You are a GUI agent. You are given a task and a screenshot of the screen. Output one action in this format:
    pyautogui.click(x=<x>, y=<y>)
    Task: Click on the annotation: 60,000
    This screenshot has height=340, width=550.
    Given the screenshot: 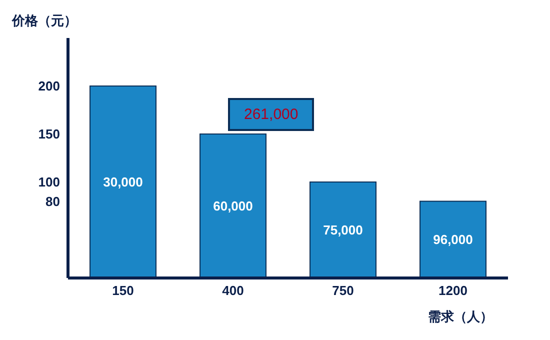 What is the action you would take?
    pyautogui.click(x=233, y=206)
    